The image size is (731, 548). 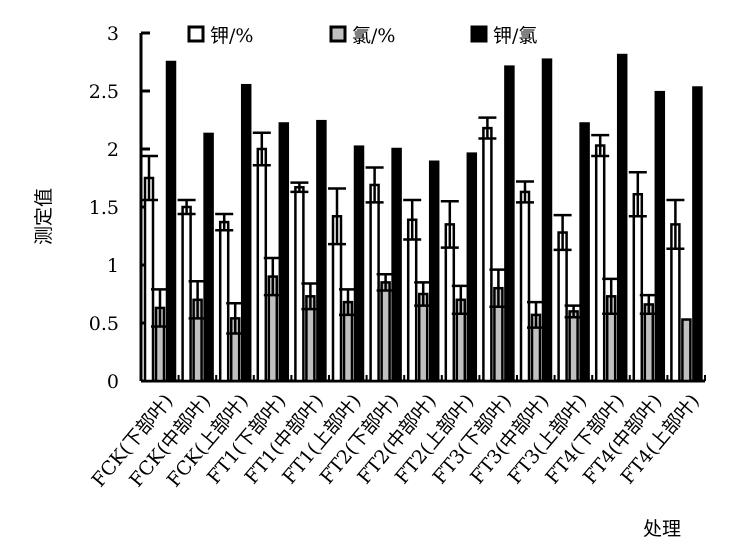 I want to click on y-tick-label: 1, so click(x=113, y=266).